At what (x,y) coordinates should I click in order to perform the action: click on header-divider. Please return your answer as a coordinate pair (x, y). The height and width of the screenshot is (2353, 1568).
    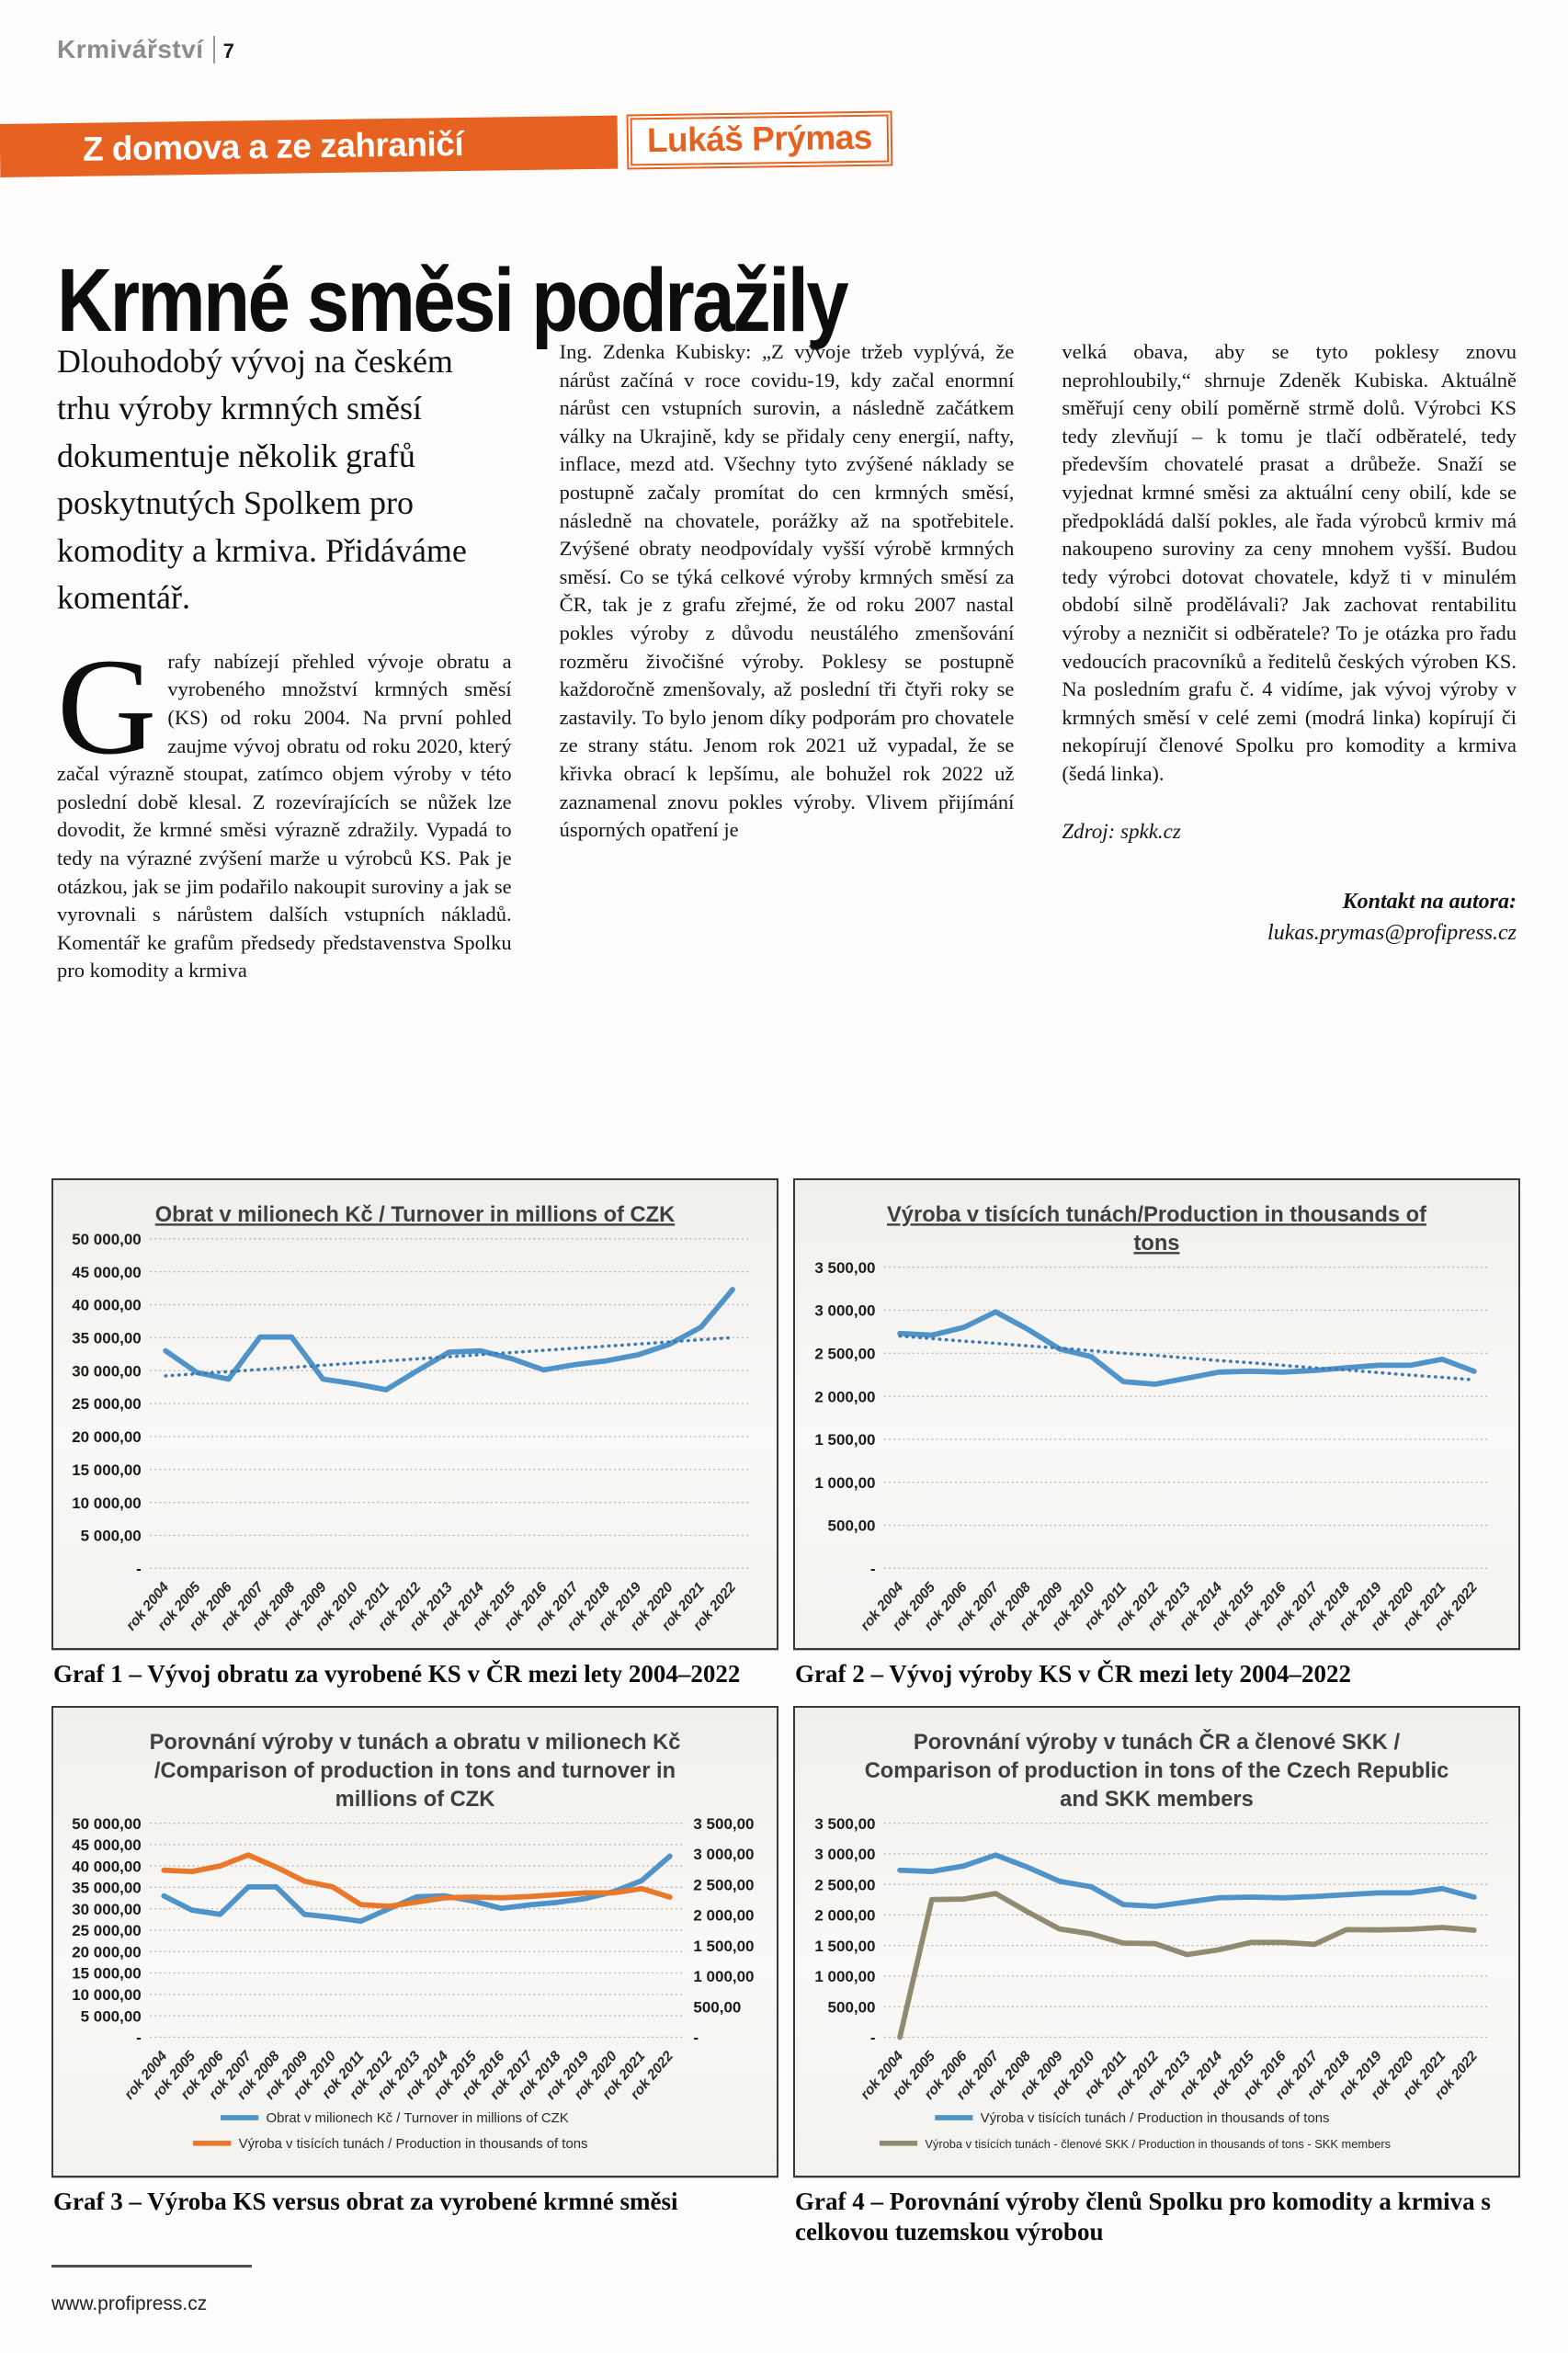
    Looking at the image, I should click on (213, 49).